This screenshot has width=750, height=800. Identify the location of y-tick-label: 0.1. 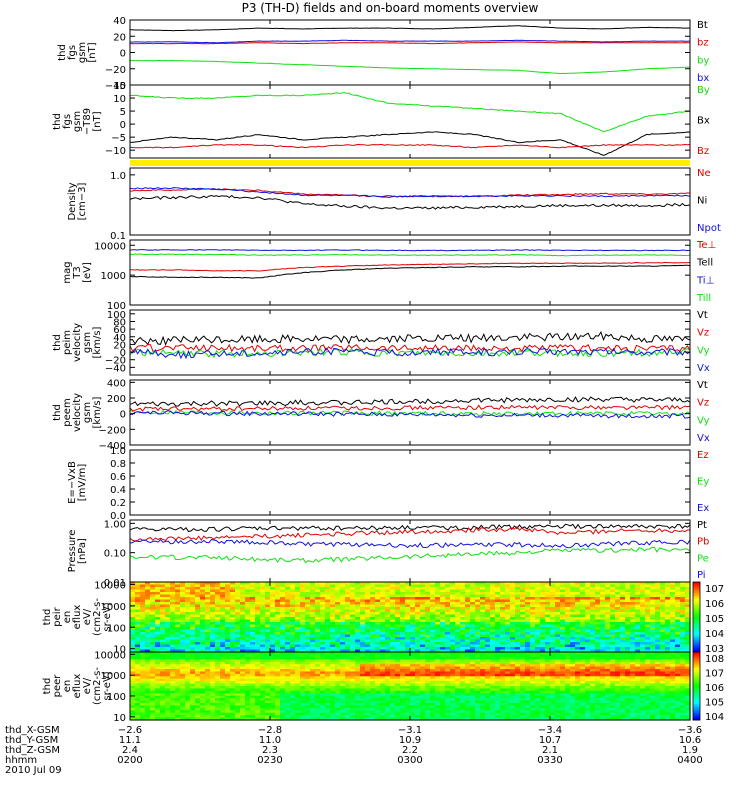
(118, 236).